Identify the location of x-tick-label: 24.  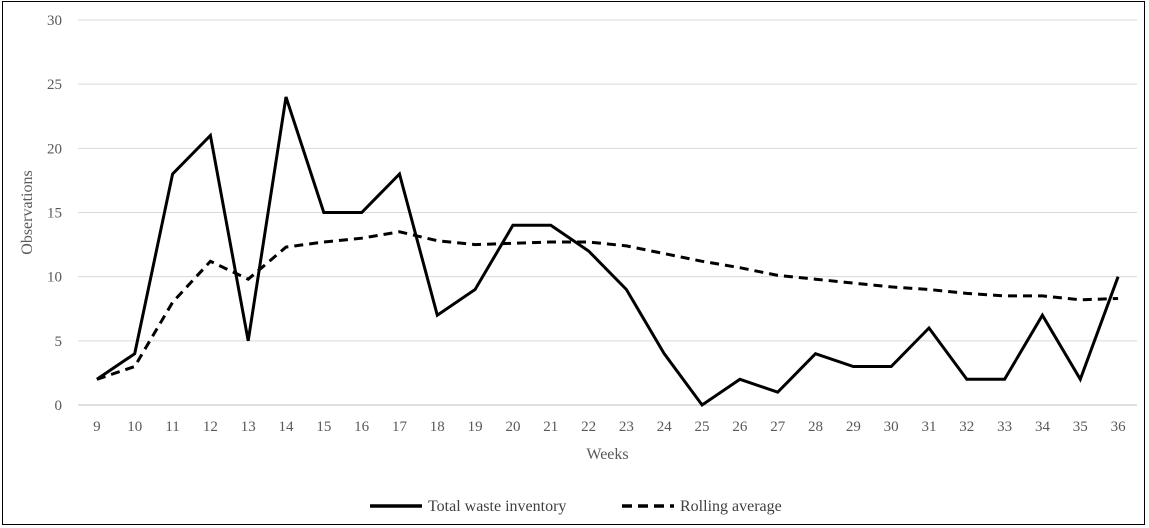
(665, 427).